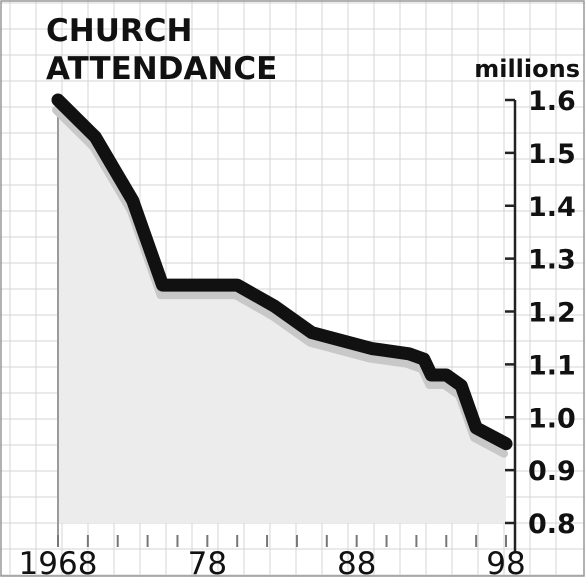 This screenshot has height=577, width=585. I want to click on x-tick-labels: 1968 78 88 98, so click(272, 561).